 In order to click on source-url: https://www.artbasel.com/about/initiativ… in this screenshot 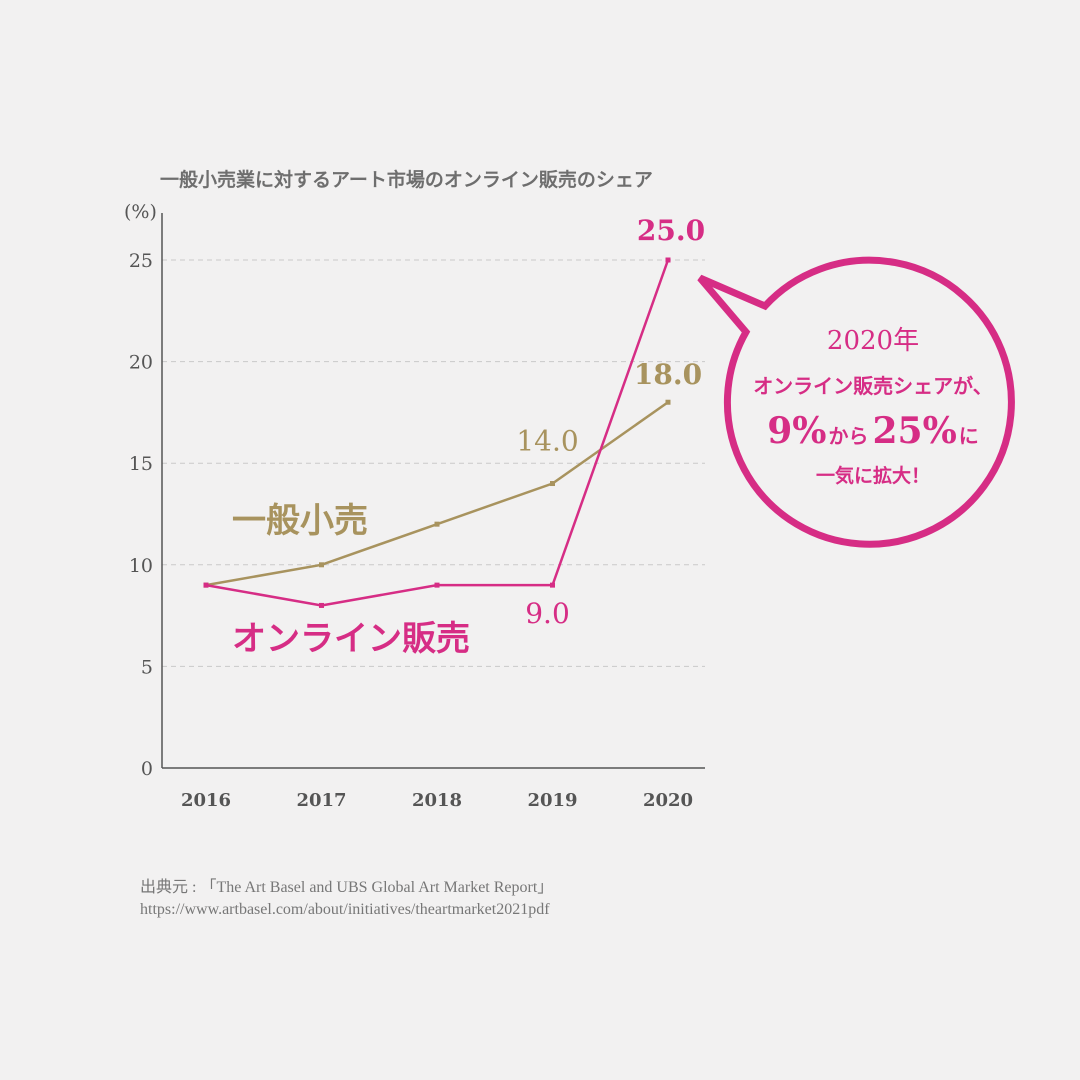, I will do `click(345, 909)`.